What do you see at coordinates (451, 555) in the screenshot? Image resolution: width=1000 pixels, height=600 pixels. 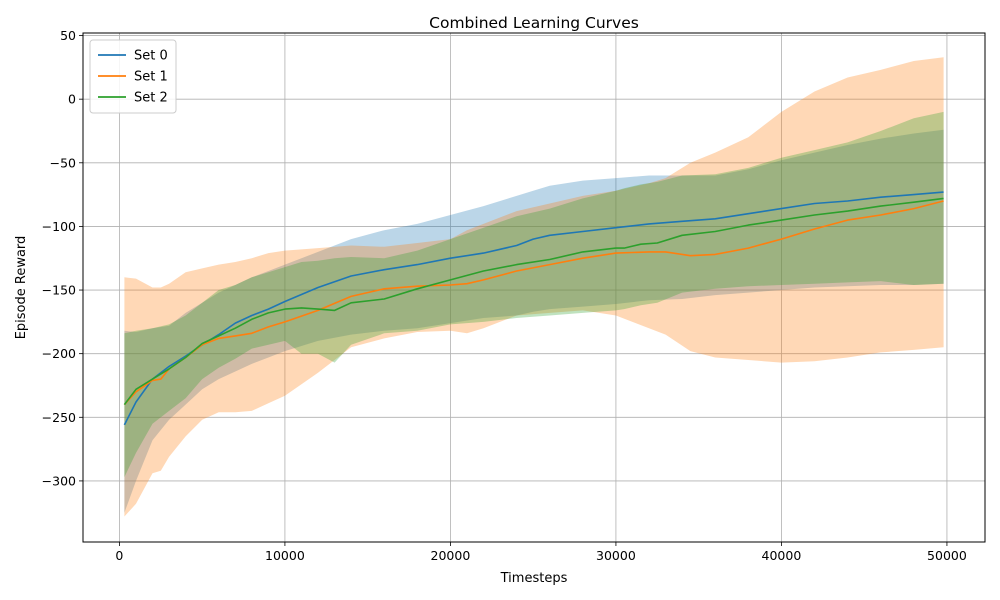 I see `x-tick-label: 20000` at bounding box center [451, 555].